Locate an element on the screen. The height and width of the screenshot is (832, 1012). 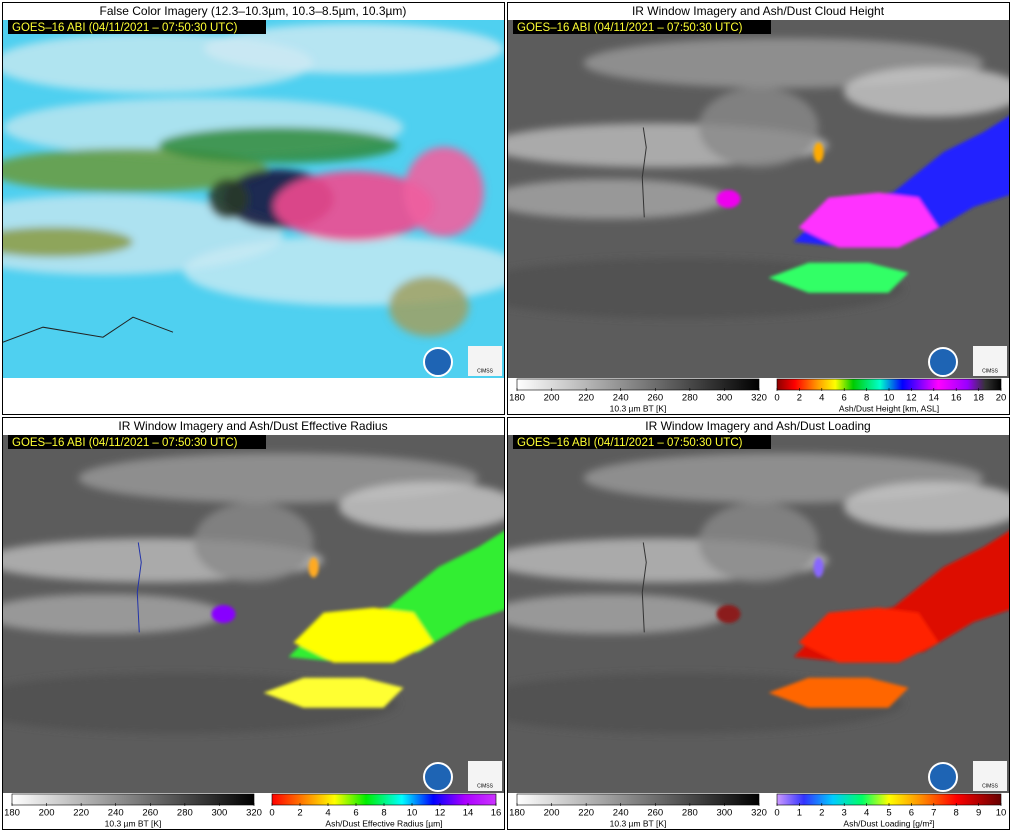
colorbar-tick-label: 9 is located at coordinates (978, 813).